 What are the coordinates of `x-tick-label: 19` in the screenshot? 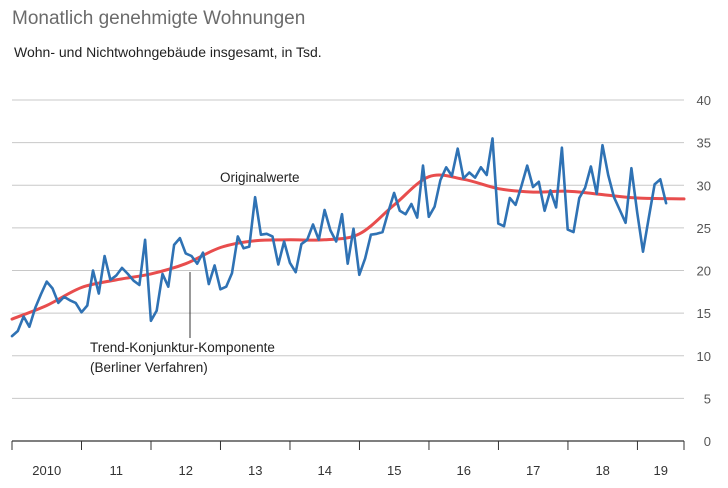 It's located at (660, 470).